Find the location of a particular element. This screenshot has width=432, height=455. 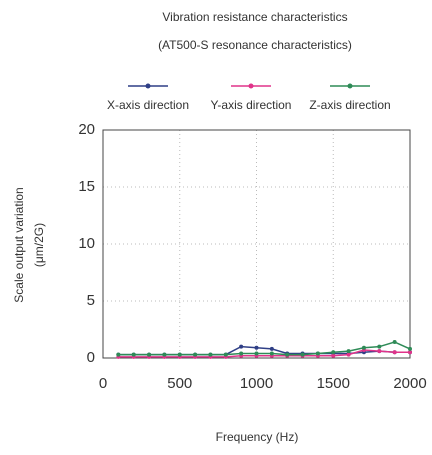

x-tick-label: 500 is located at coordinates (179, 383).